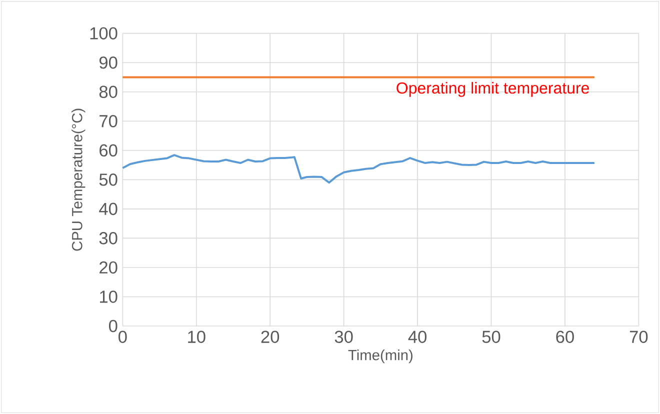 This screenshot has height=414, width=660. Describe the element at coordinates (104, 33) in the screenshot. I see `y-tick-label: 100` at that location.